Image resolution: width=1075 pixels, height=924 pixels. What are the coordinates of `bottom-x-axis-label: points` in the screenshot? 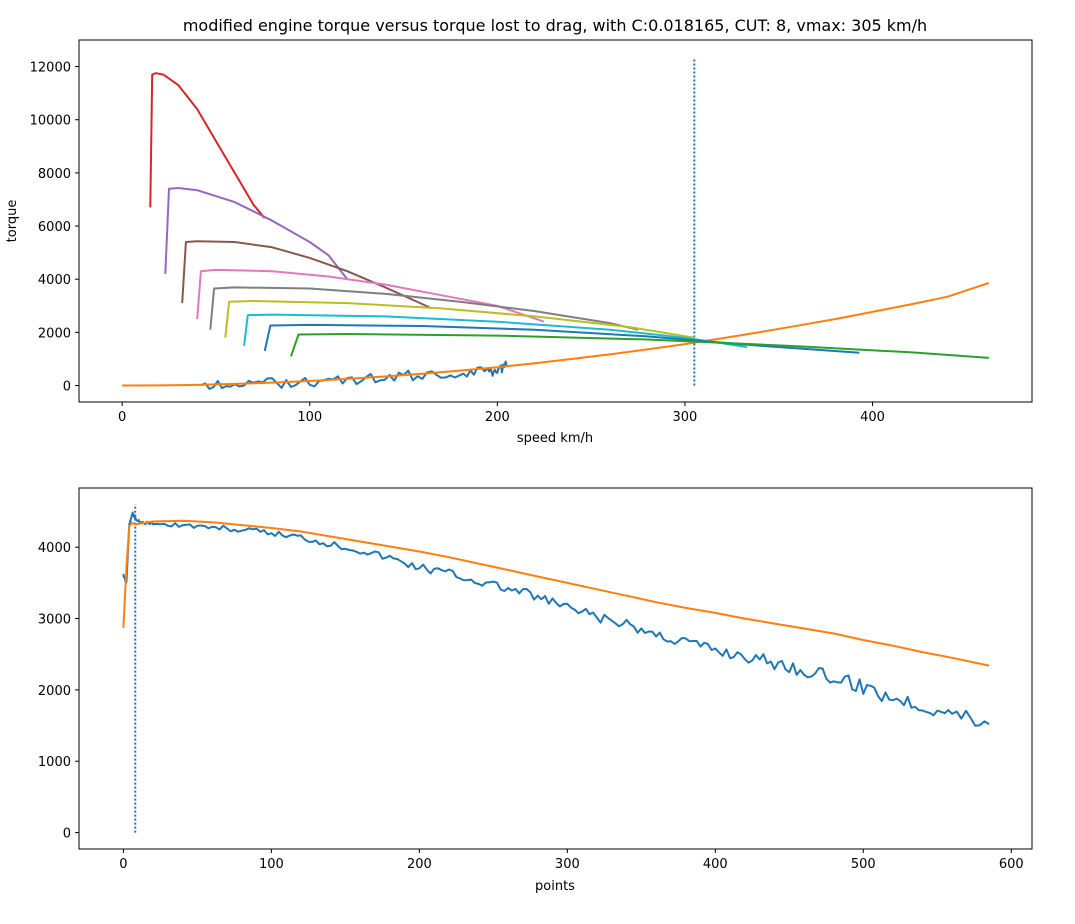 It's located at (555, 886).